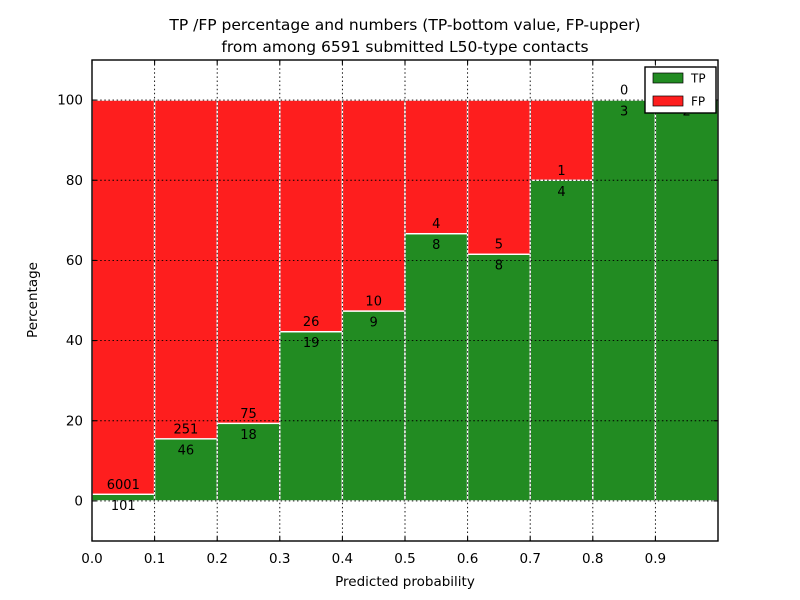 The height and width of the screenshot is (600, 800). Describe the element at coordinates (74, 261) in the screenshot. I see `y-tick-label-60: 60` at that location.